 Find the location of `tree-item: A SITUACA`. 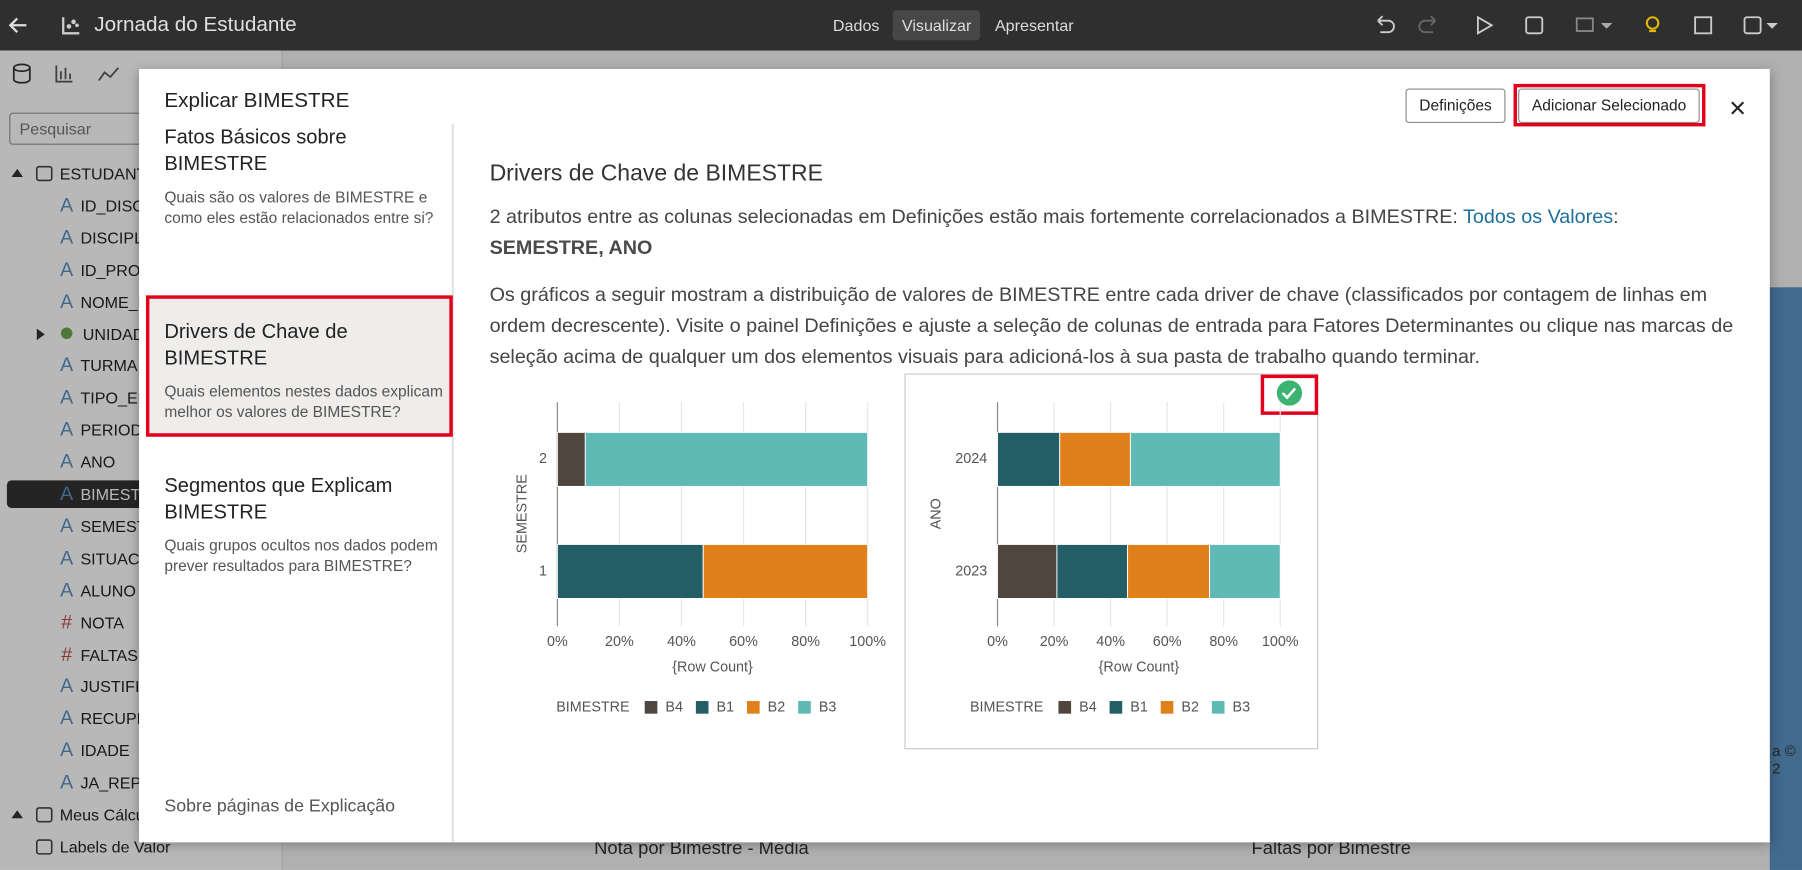

tree-item: A SITUACA is located at coordinates (169, 559).